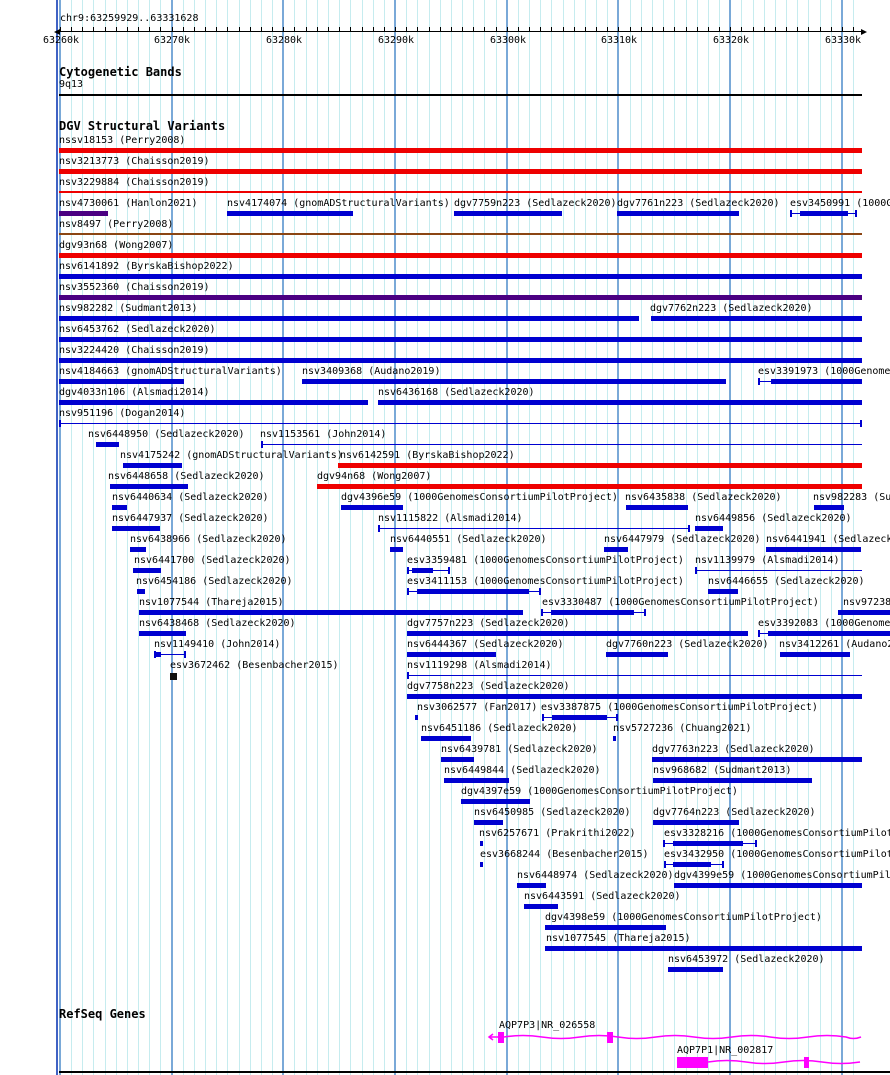  I want to click on variant-label: dgv94n68 (Wong2007), so click(374, 476).